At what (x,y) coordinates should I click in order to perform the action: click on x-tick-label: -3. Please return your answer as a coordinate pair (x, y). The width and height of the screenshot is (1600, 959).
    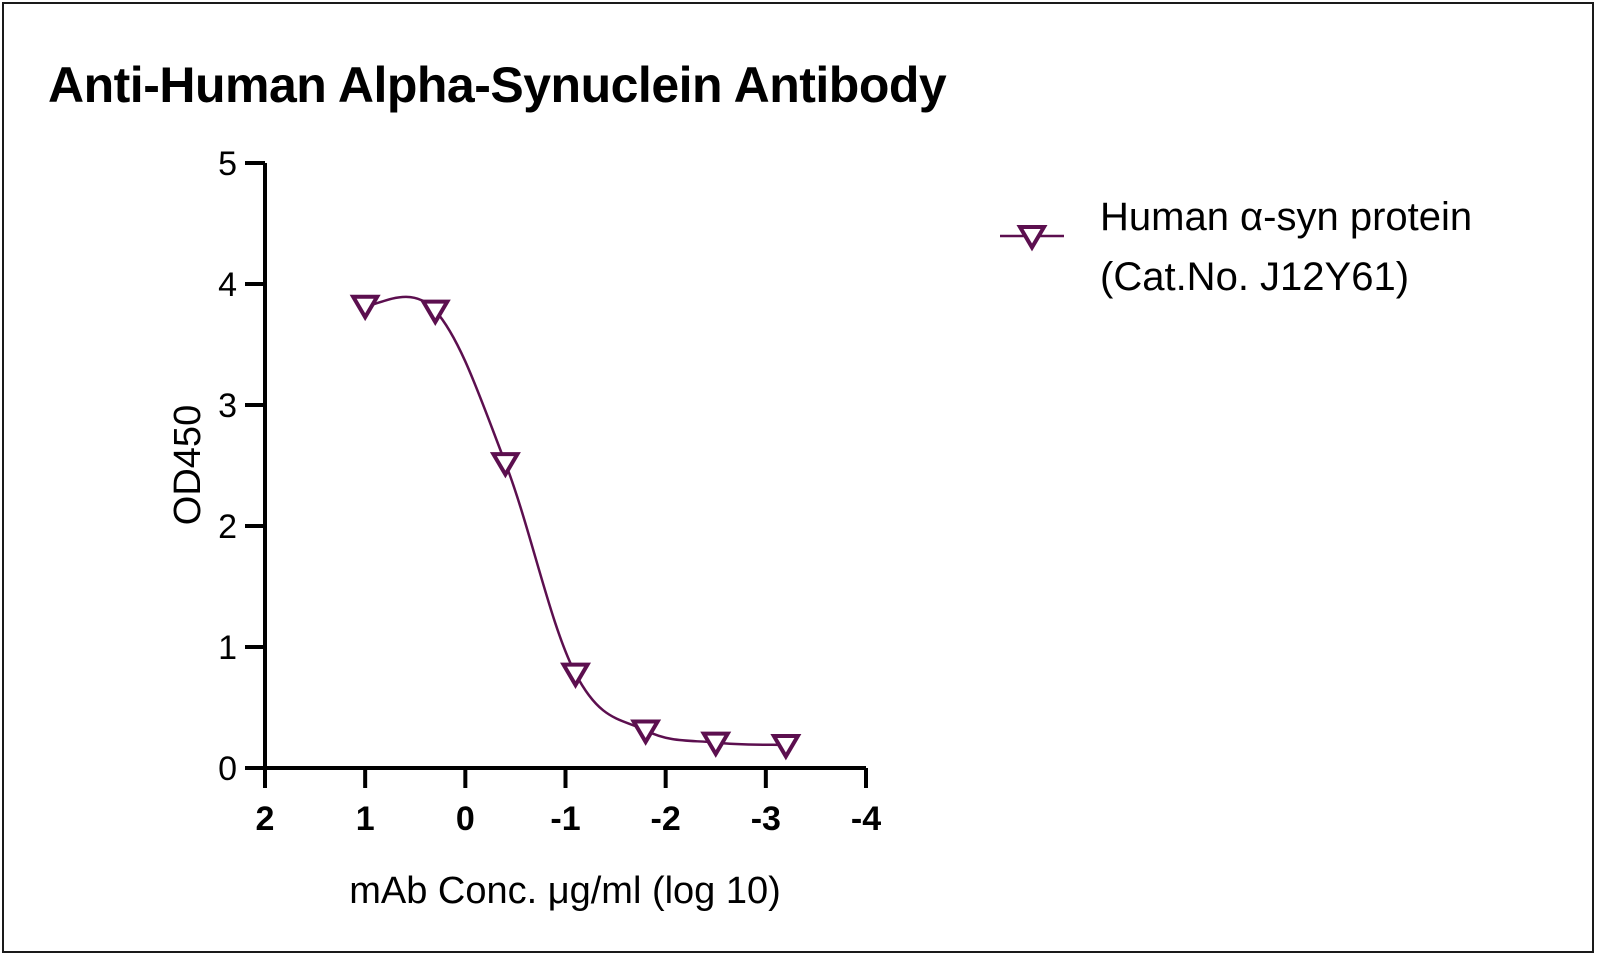
    Looking at the image, I should click on (766, 819).